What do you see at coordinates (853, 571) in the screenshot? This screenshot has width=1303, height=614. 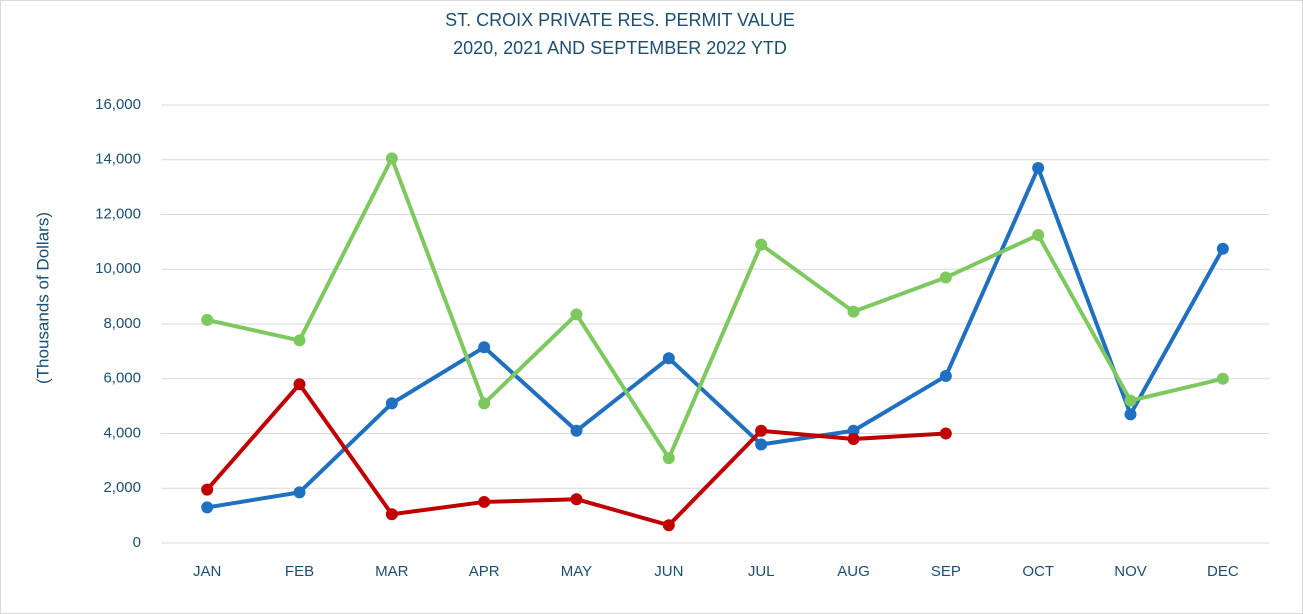 I see `x-tick-label: AUG` at bounding box center [853, 571].